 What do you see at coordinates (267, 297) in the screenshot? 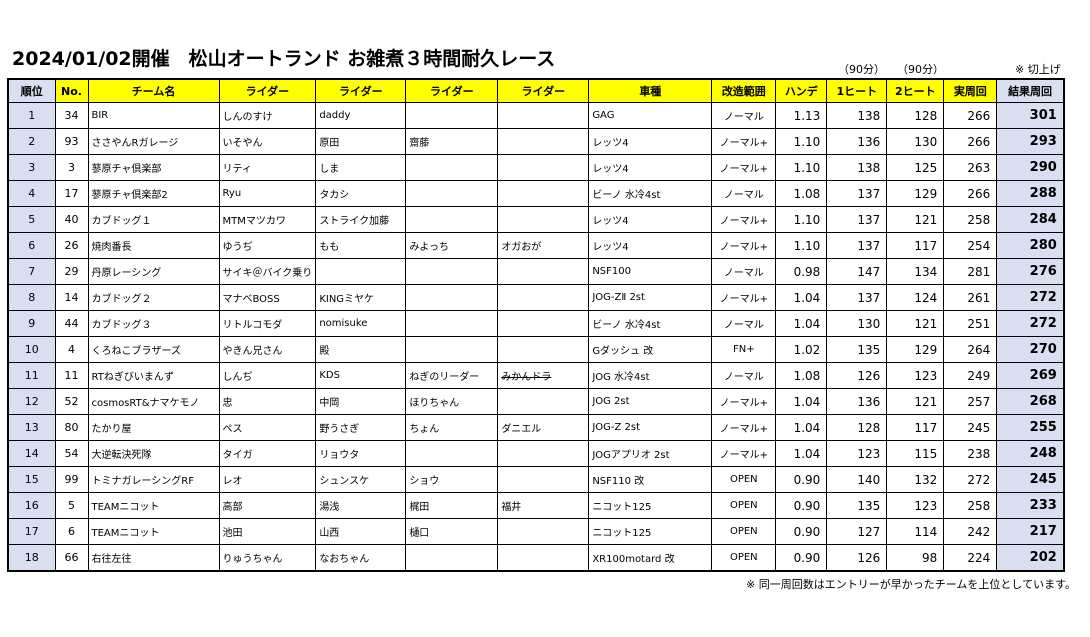
I see `rider-1-cell: マナベBOSS` at bounding box center [267, 297].